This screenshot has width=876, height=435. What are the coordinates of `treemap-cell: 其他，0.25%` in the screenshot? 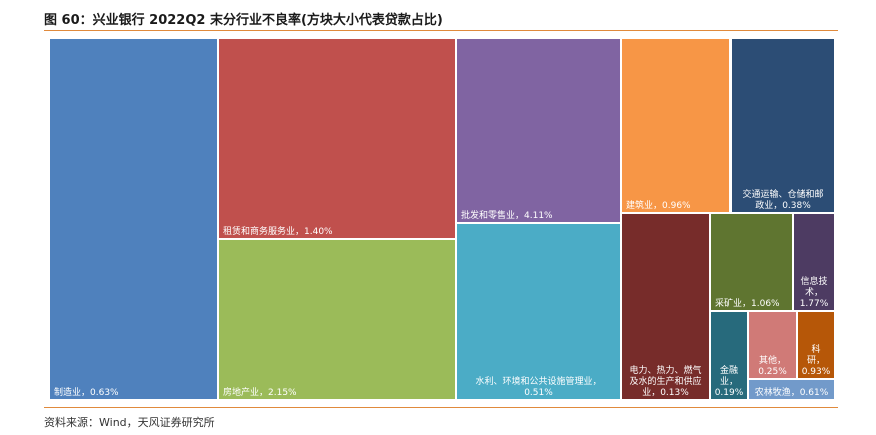 It's located at (772, 345).